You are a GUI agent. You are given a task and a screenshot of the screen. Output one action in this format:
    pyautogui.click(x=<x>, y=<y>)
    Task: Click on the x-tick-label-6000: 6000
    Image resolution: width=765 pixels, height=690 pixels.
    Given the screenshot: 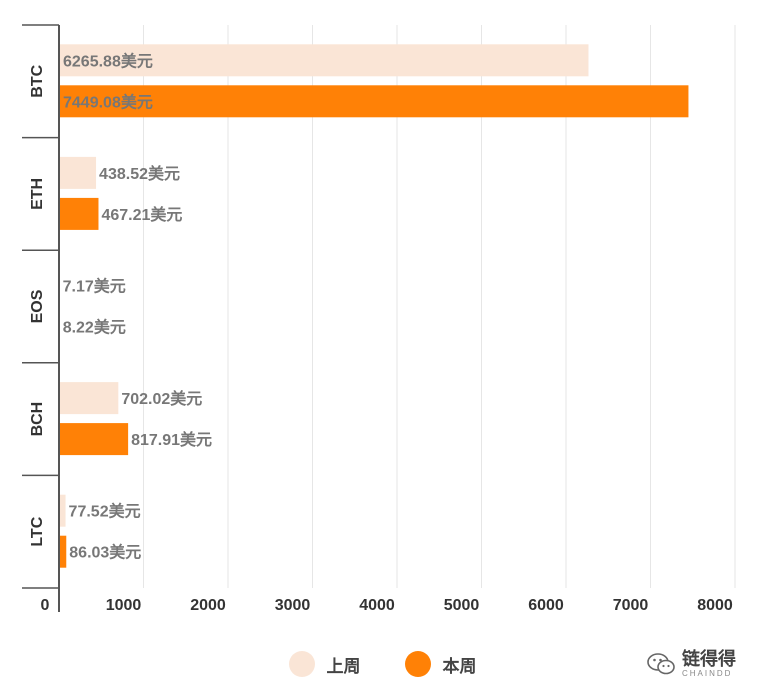 What is the action you would take?
    pyautogui.click(x=546, y=605)
    